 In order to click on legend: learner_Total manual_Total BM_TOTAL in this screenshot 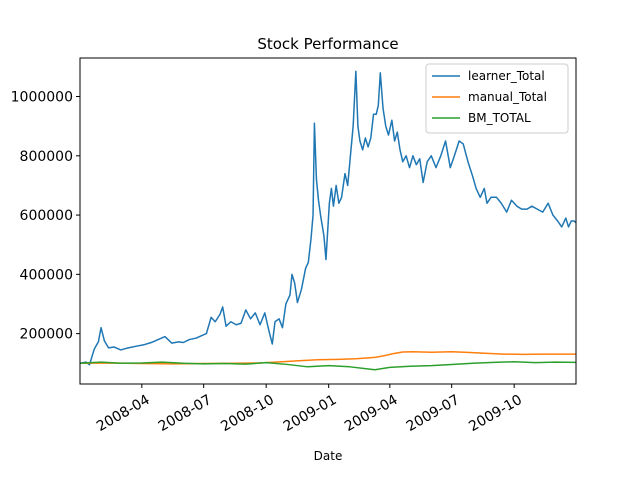, I will do `click(497, 98)`.